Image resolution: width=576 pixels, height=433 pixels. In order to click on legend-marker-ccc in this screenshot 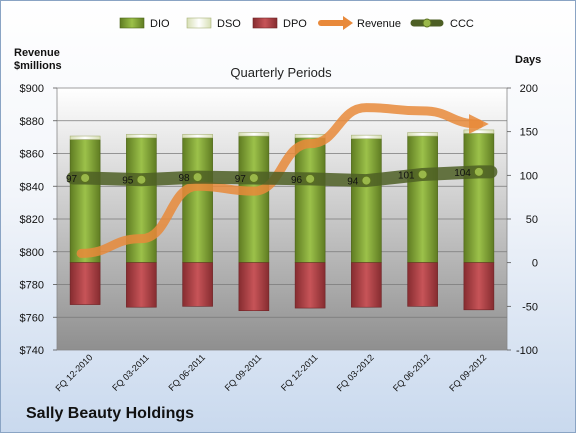, I will do `click(427, 23)`.